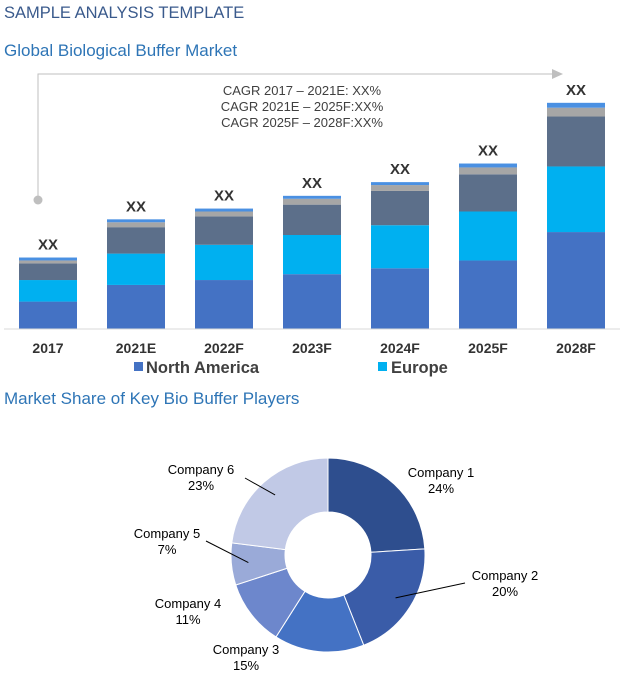 The height and width of the screenshot is (685, 627). I want to click on legend-label-north-america: North America, so click(203, 368).